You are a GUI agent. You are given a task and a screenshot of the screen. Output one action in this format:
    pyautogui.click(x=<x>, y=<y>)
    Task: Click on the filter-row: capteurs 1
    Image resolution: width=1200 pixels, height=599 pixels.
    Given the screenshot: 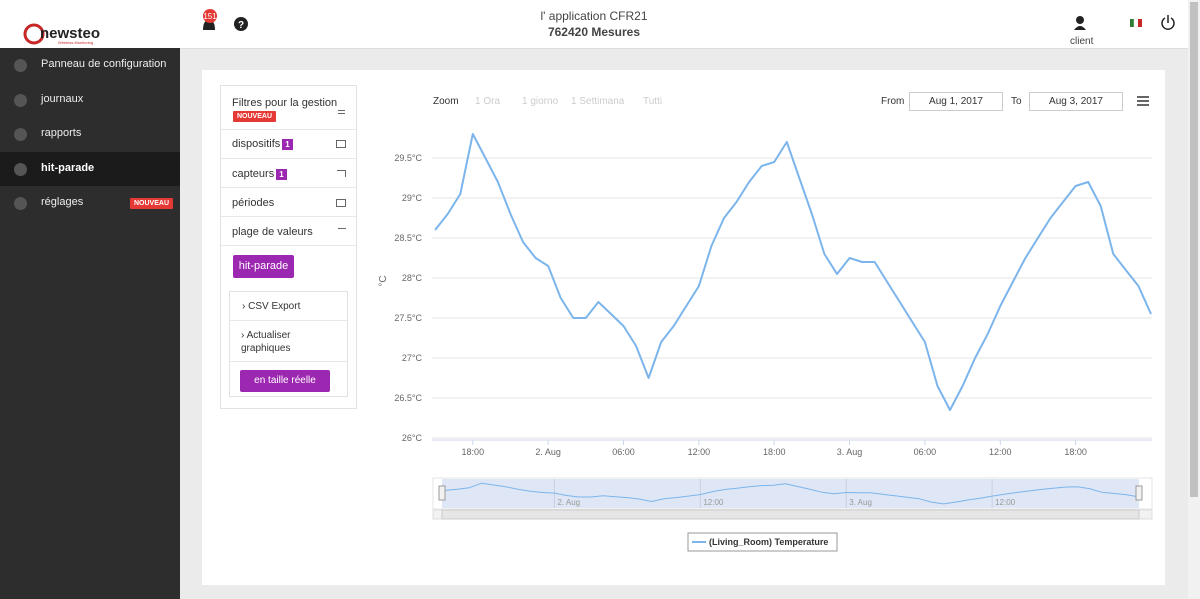 What is the action you would take?
    pyautogui.click(x=288, y=173)
    